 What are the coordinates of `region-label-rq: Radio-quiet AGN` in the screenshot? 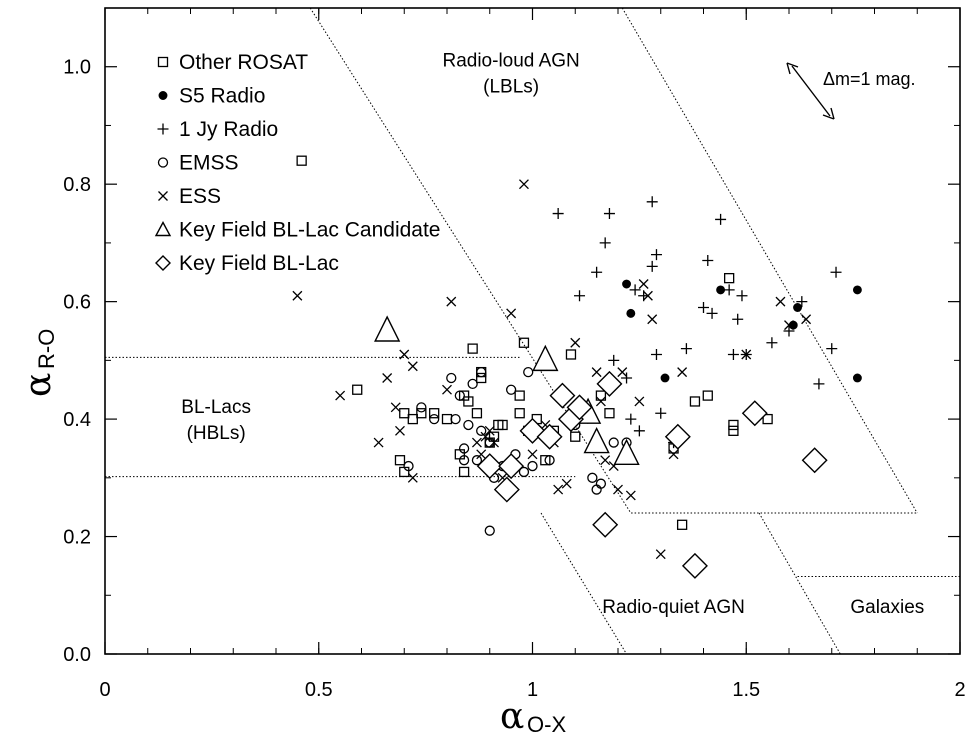 It's located at (673, 607).